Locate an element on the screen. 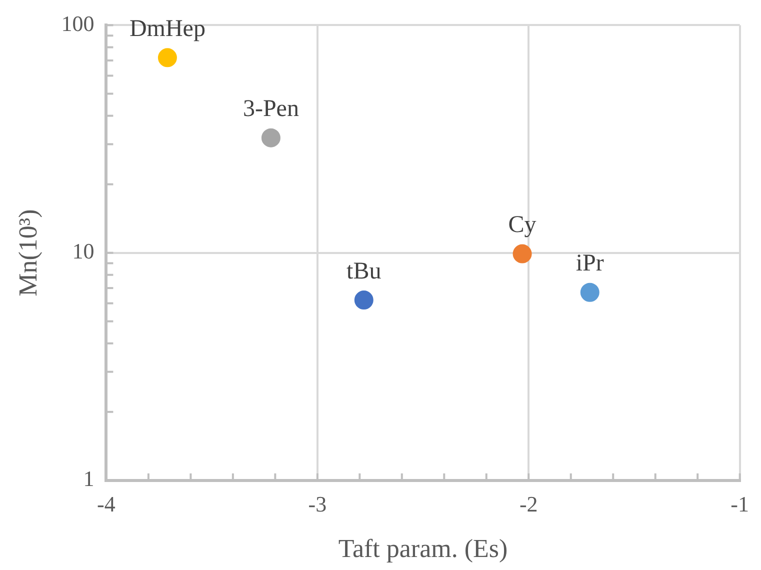  x-axis-title: Taft param. (Es) is located at coordinates (423, 549).